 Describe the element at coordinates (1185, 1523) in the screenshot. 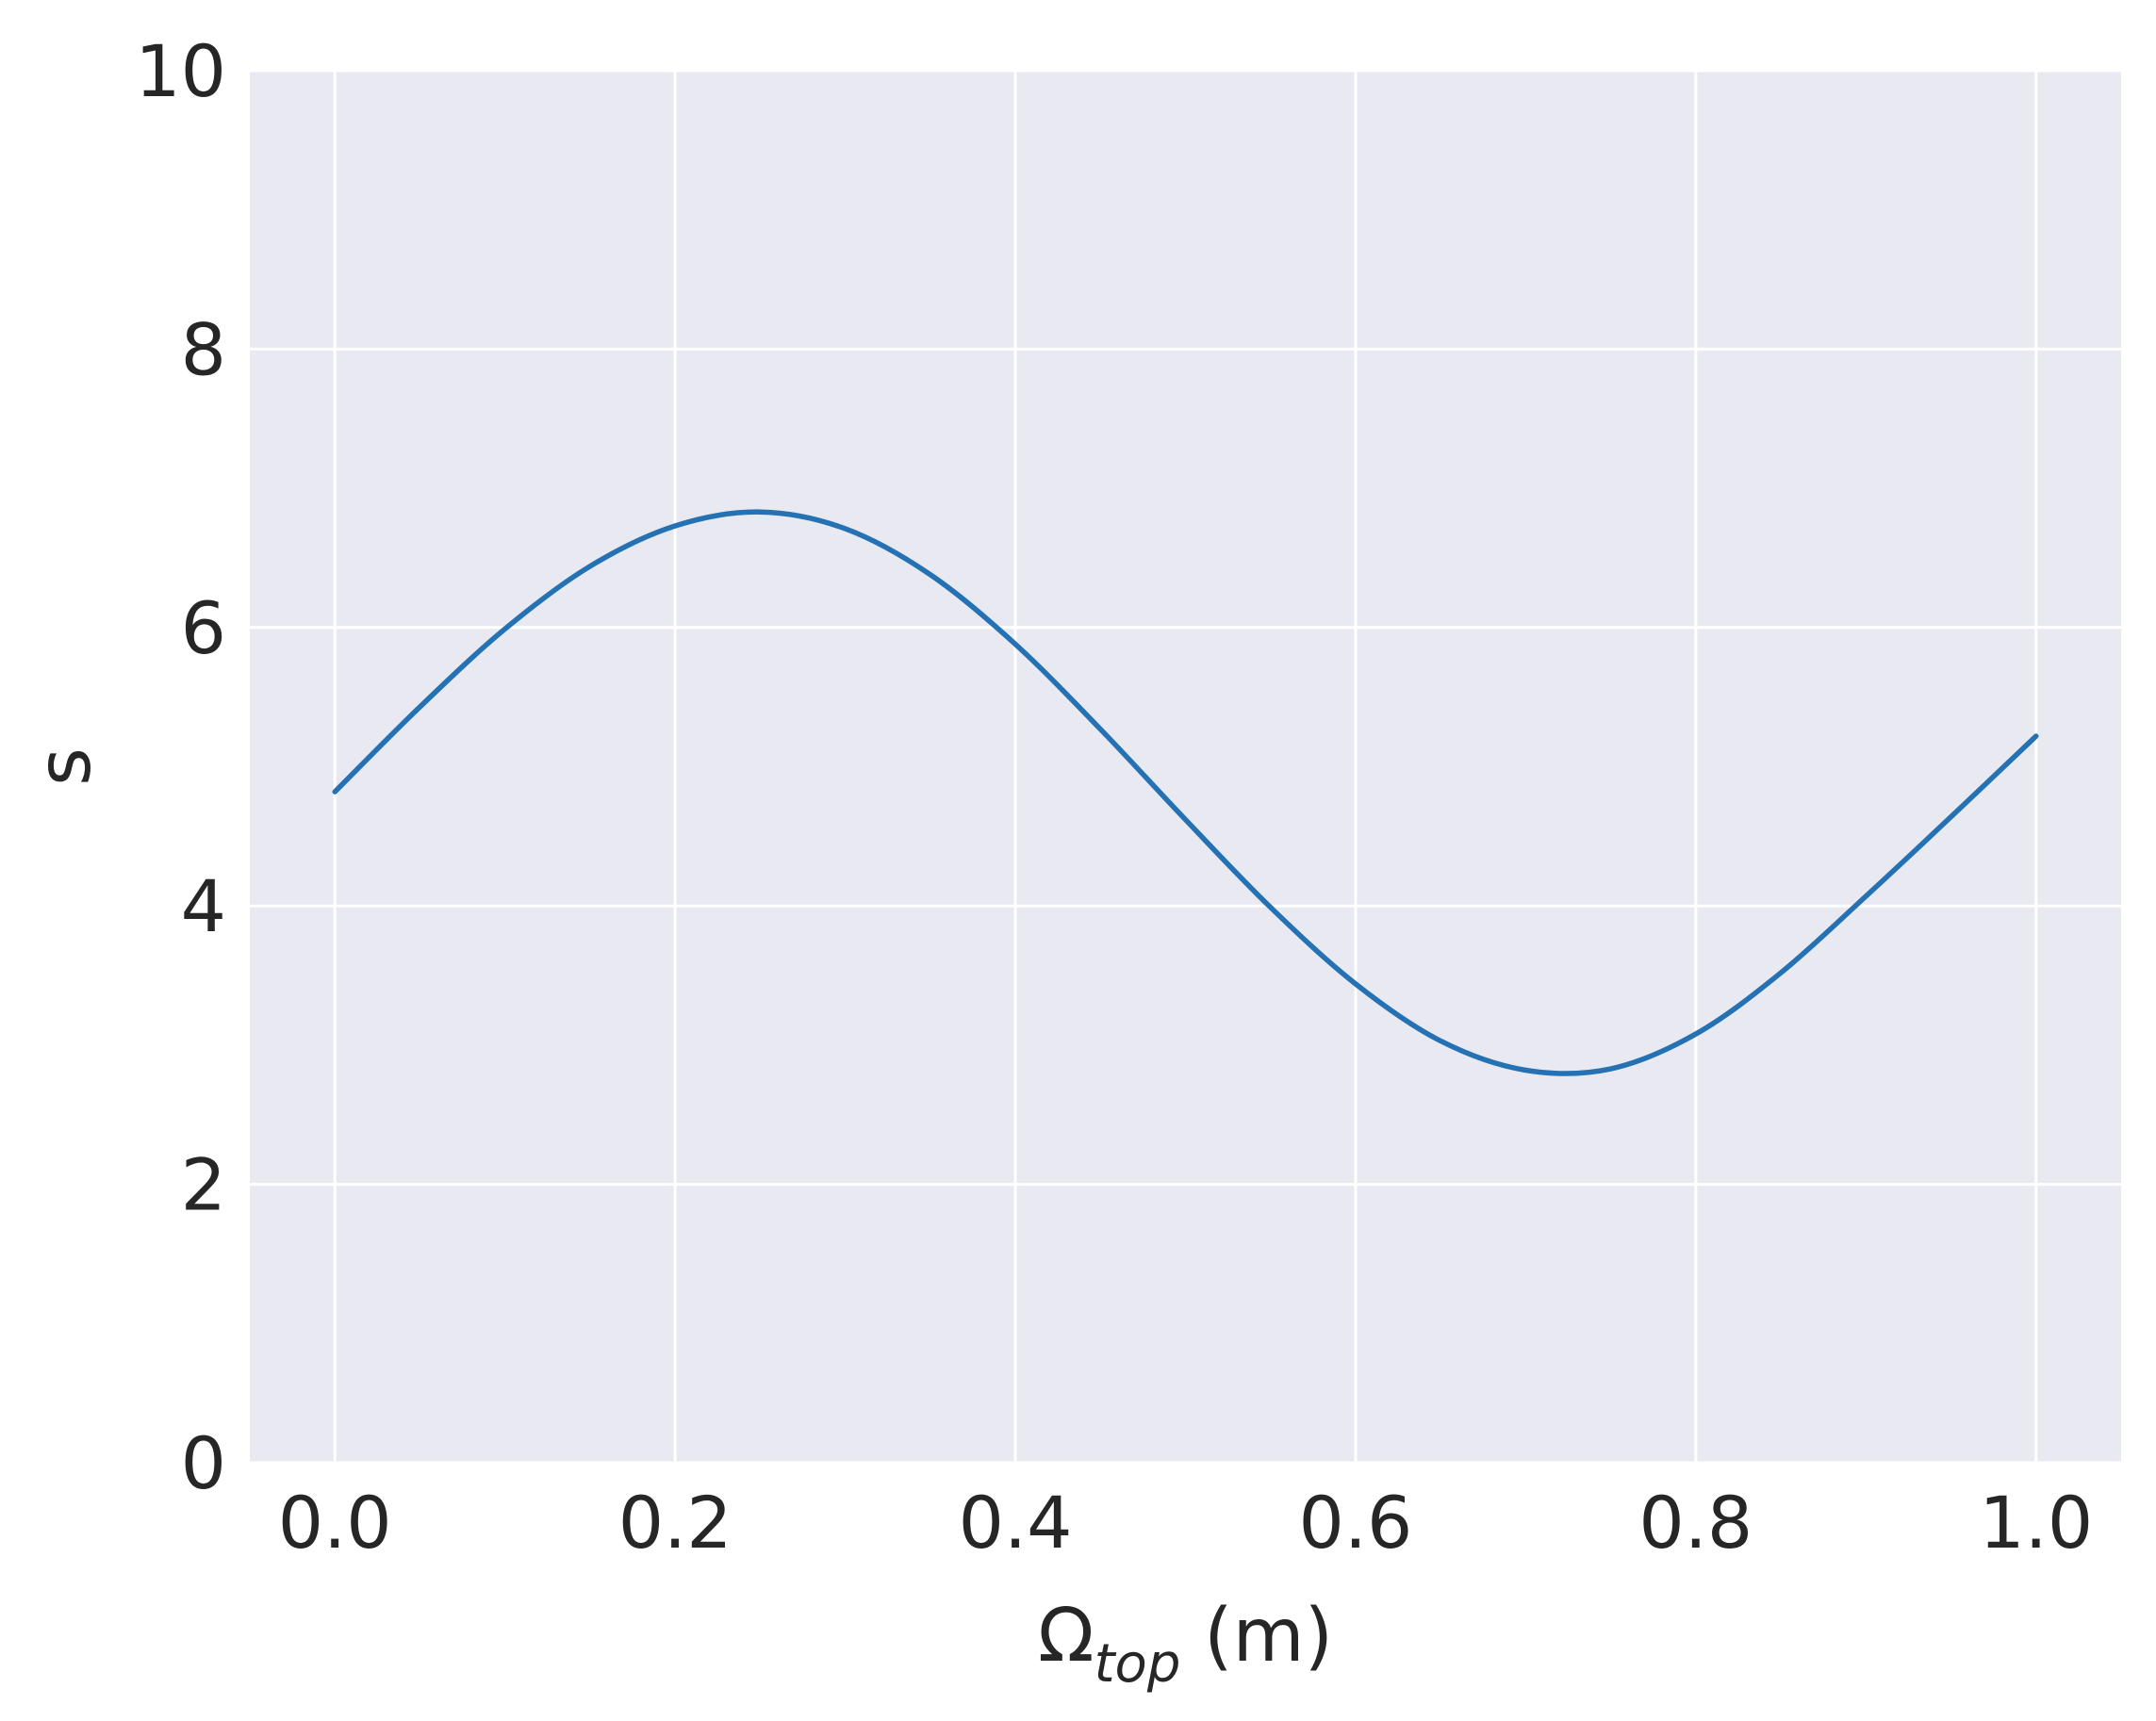

I see `x-axis-ticks: 0.0 0.2 0.4 0.6 0.8 1.0` at that location.